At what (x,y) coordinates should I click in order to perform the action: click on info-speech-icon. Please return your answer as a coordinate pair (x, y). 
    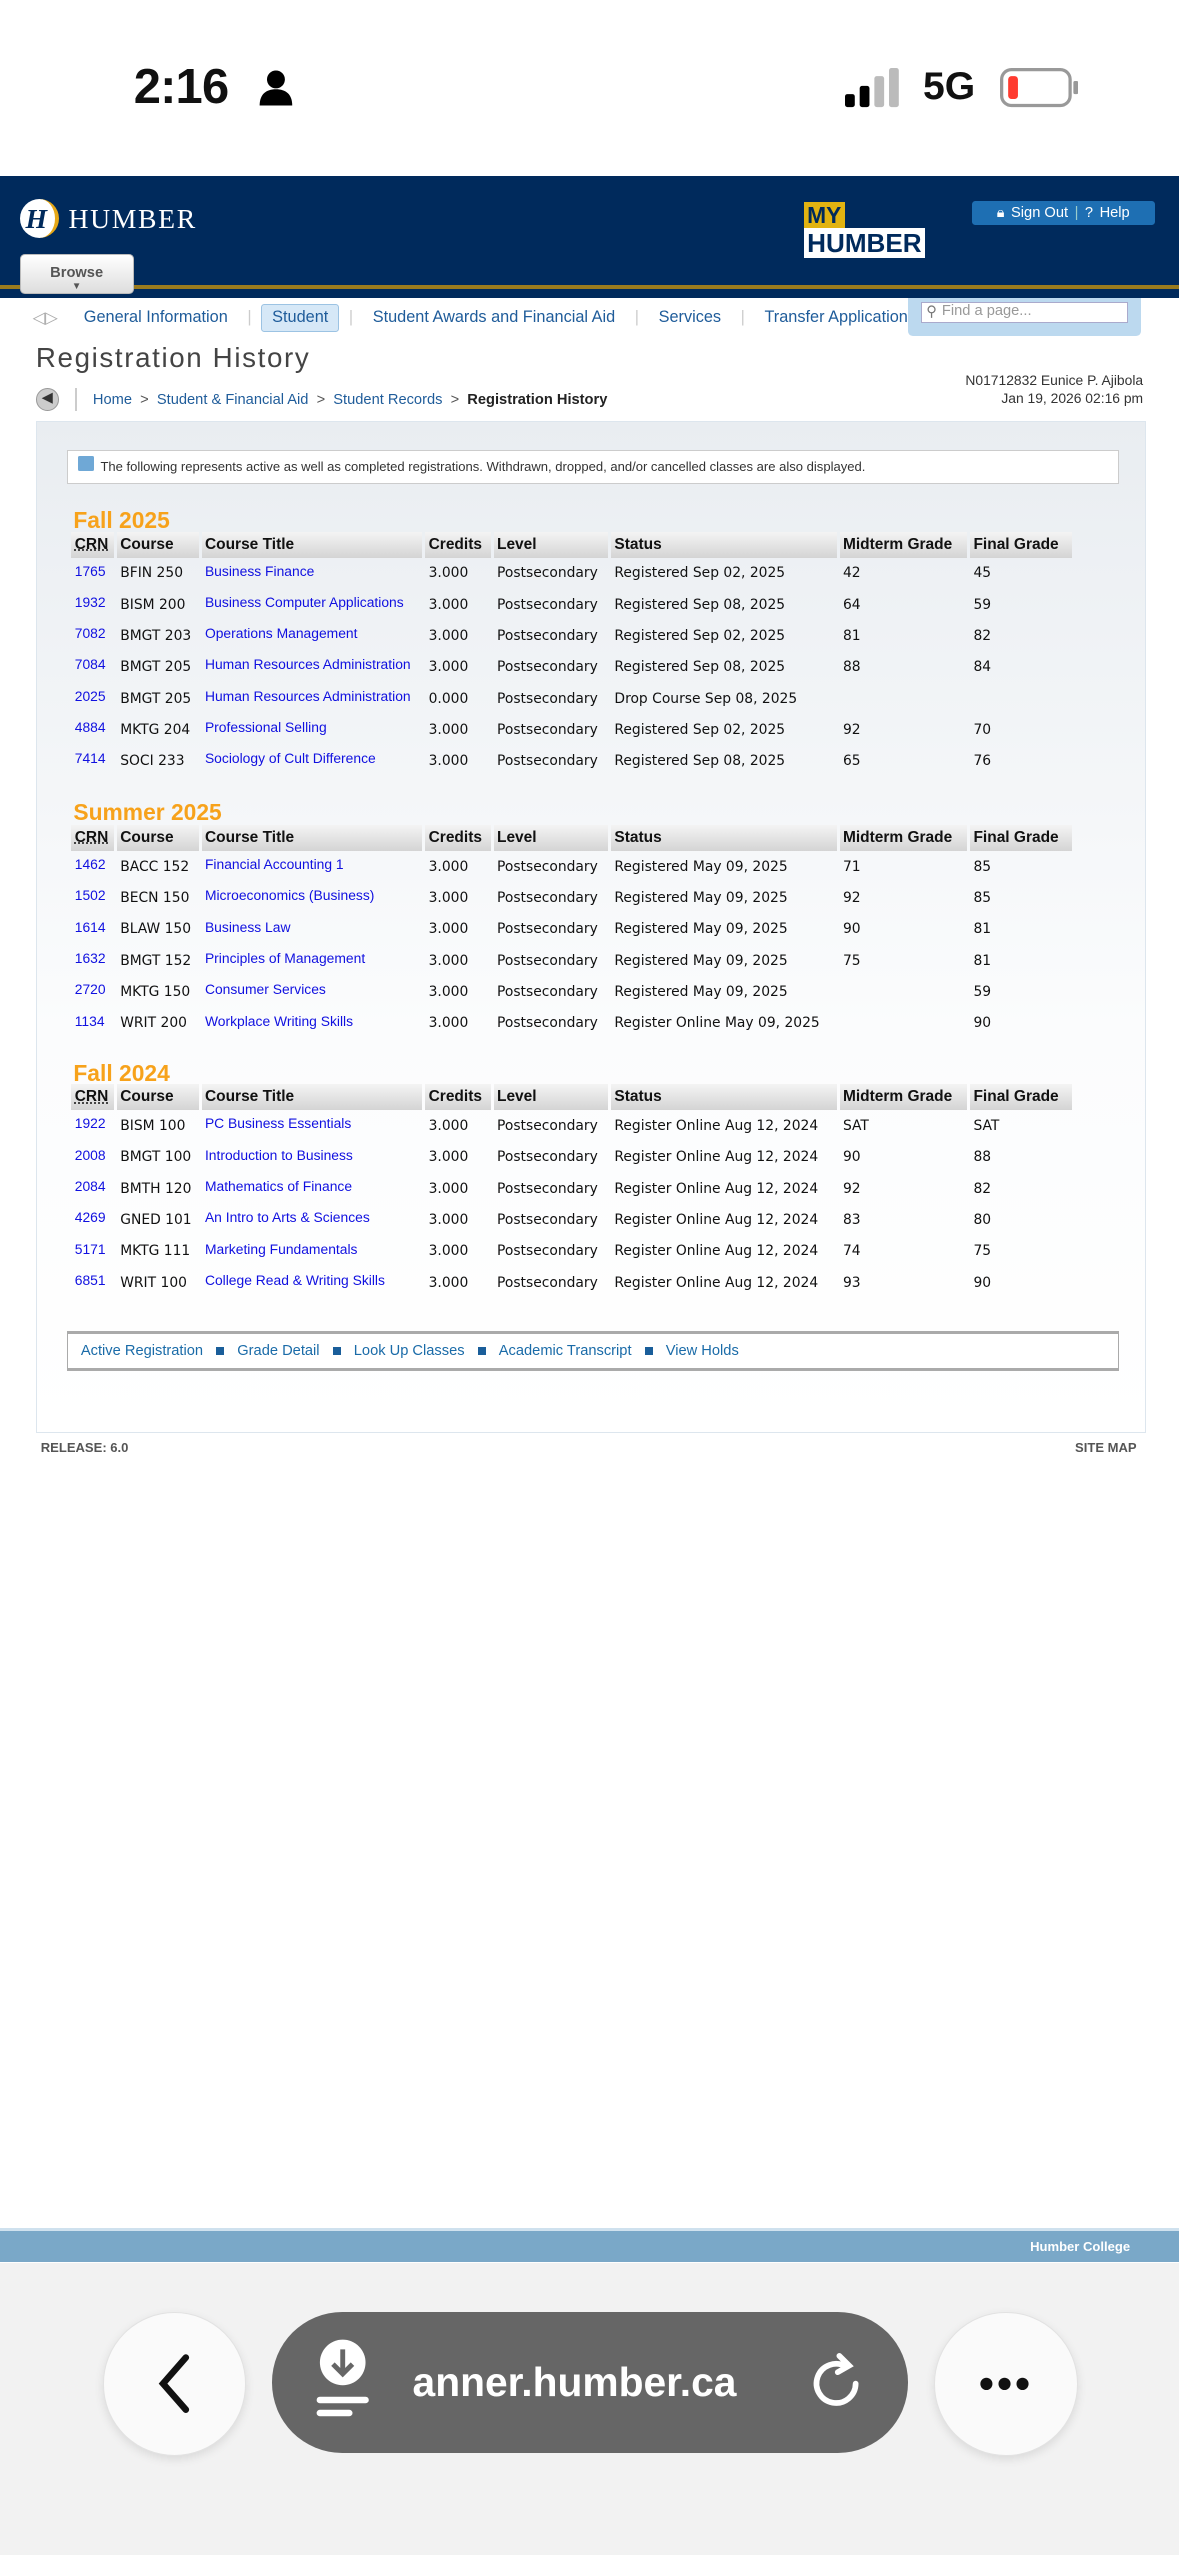
    Looking at the image, I should click on (85, 463).